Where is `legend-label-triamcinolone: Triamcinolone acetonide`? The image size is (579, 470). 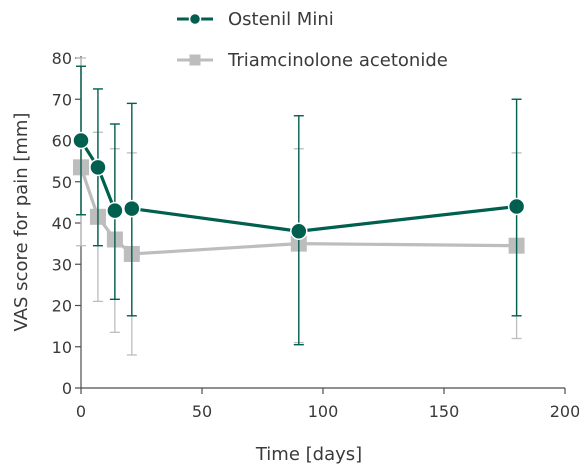
legend-label-triamcinolone: Triamcinolone acetonide is located at coordinates (337, 60).